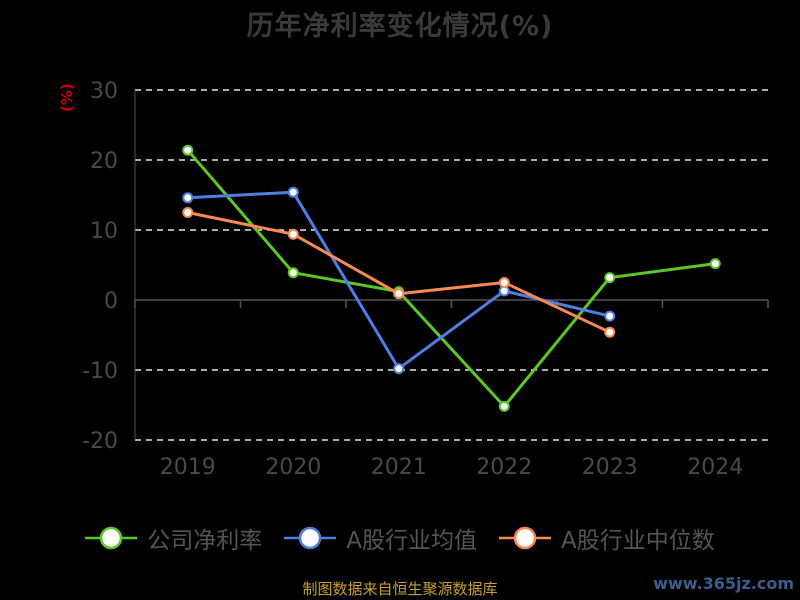 The image size is (800, 600). I want to click on y-tick-label: -20, so click(100, 441).